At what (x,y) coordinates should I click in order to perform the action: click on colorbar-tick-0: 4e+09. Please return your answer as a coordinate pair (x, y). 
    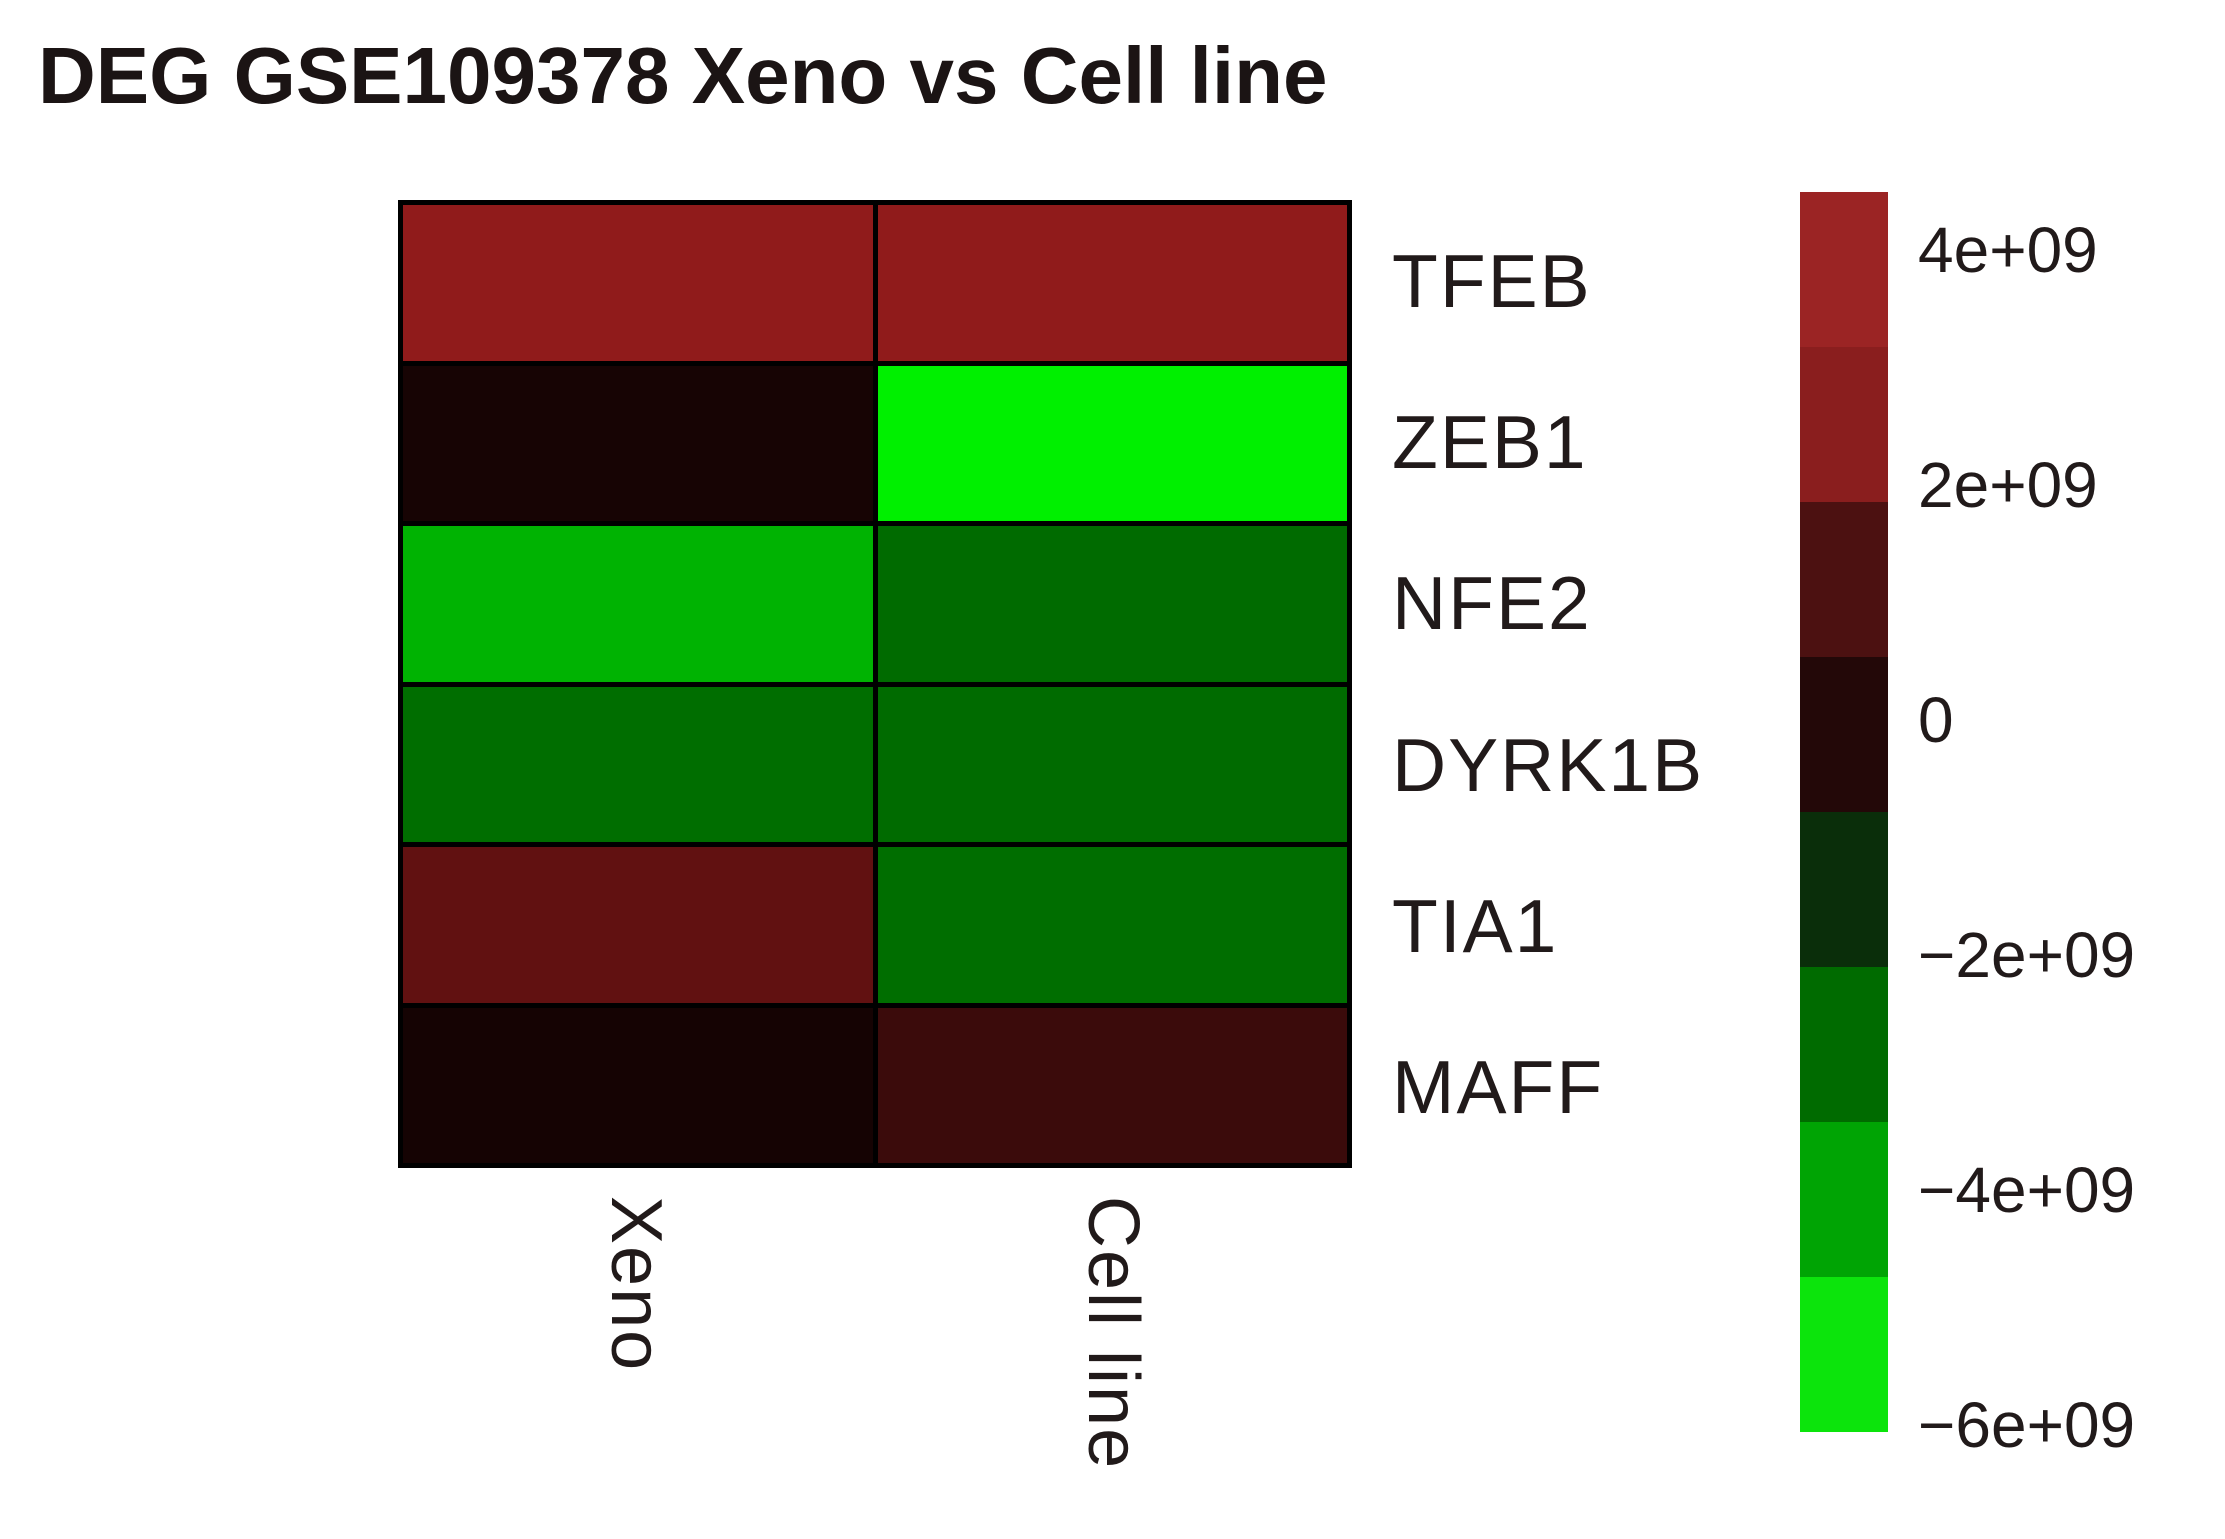
    Looking at the image, I should click on (2008, 250).